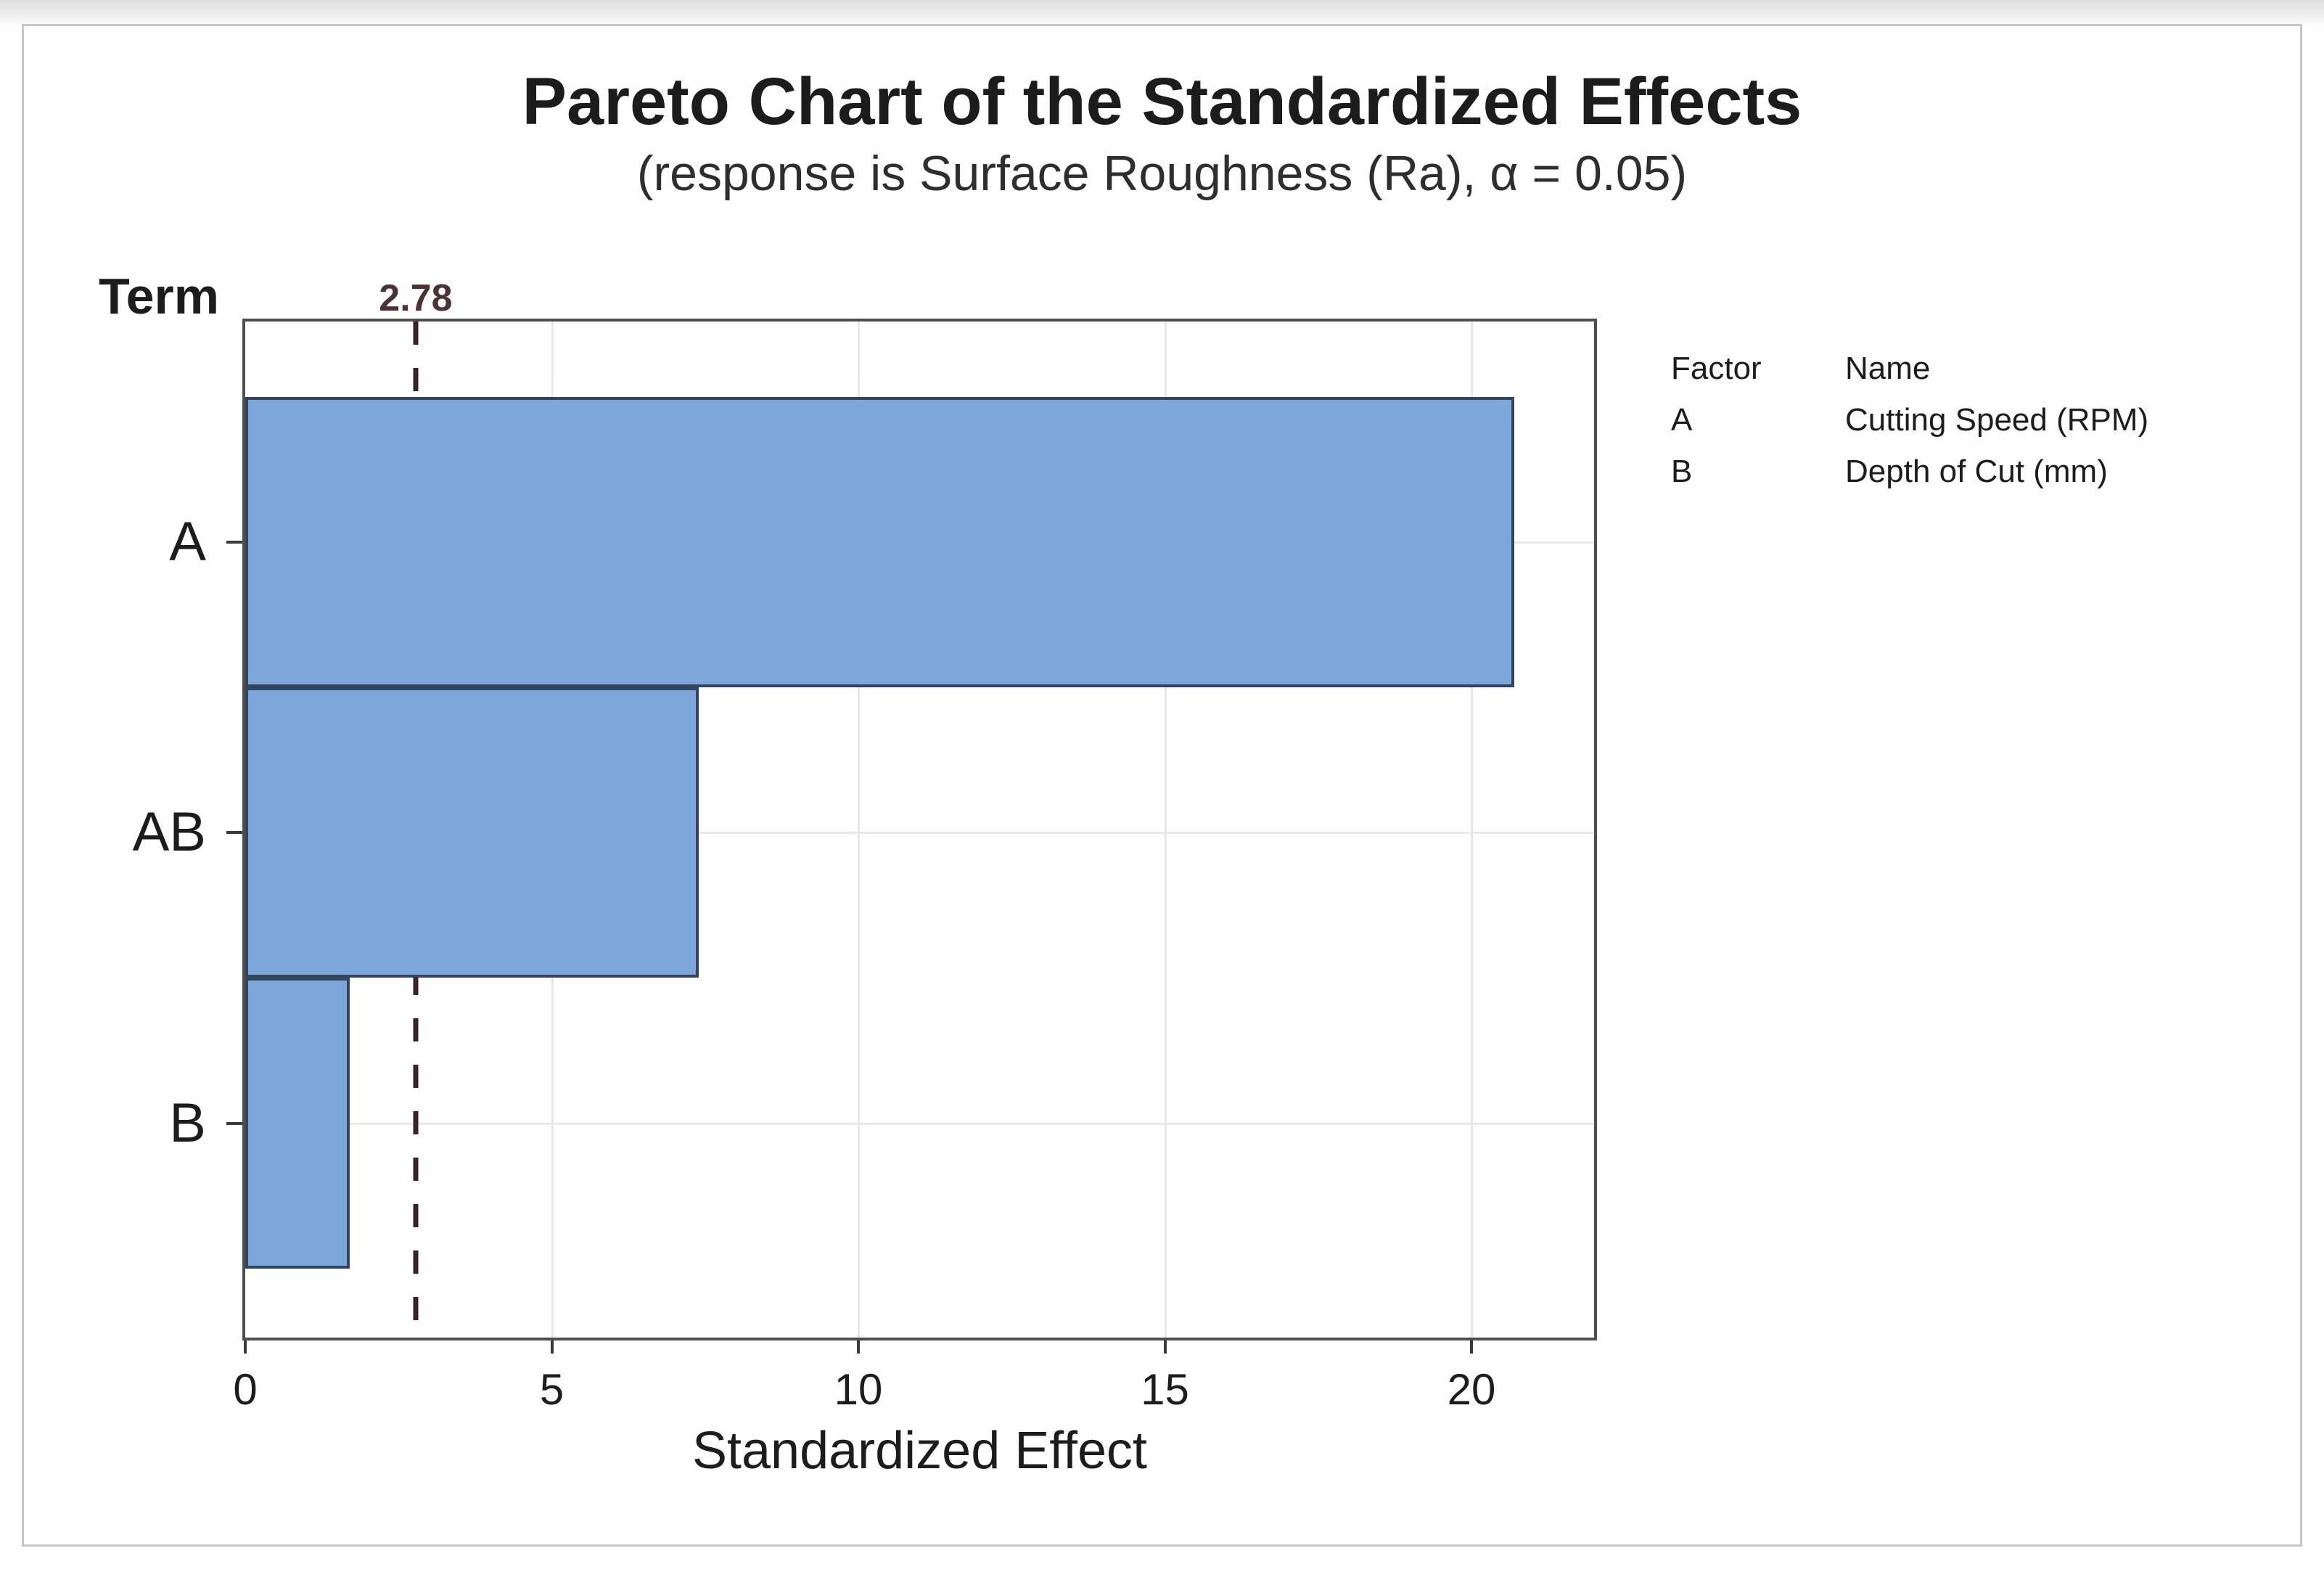 This screenshot has width=2324, height=1572. I want to click on bar-B, so click(297, 1123).